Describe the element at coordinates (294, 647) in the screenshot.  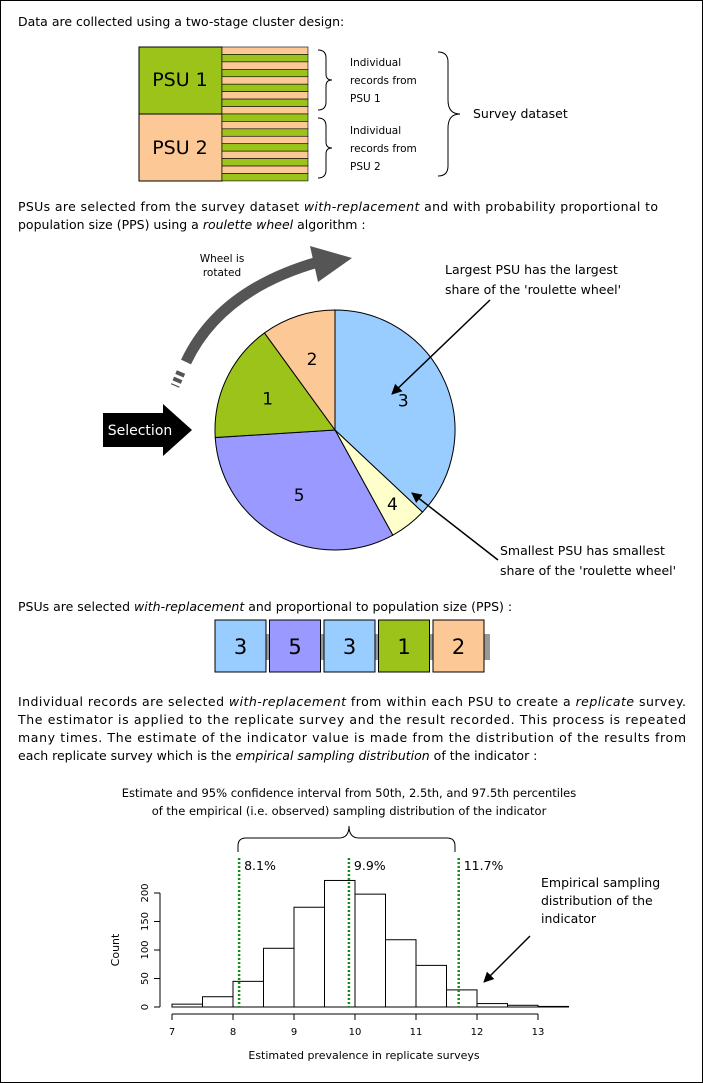
I see `psu-label: 5` at that location.